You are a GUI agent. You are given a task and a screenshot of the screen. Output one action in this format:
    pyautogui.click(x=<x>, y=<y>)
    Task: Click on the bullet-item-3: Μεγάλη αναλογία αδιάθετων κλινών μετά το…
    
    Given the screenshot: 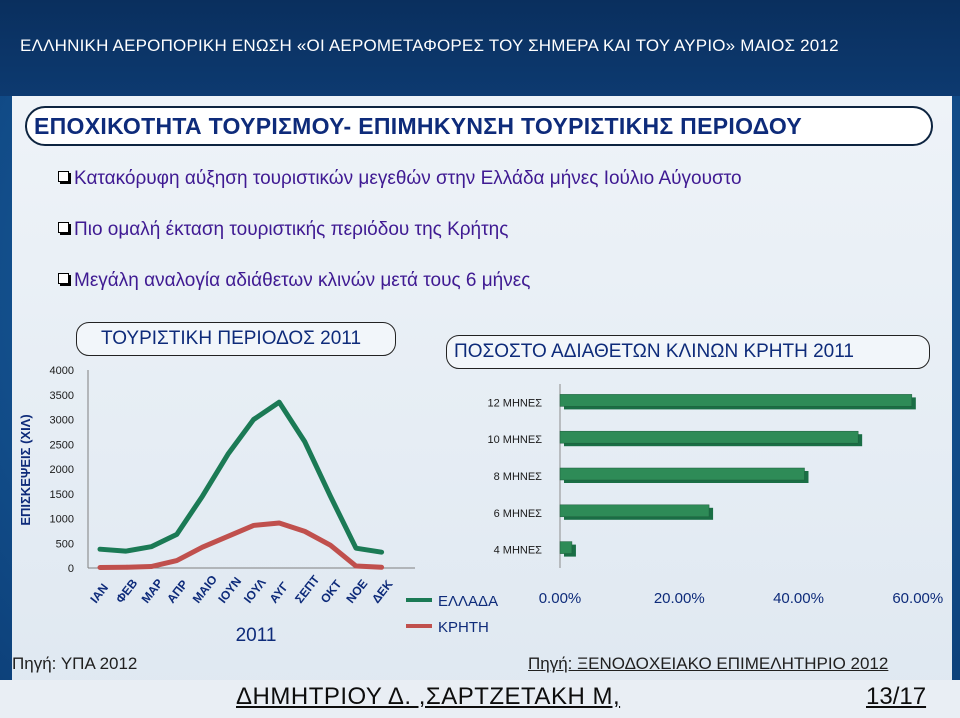 What is the action you would take?
    pyautogui.click(x=294, y=281)
    